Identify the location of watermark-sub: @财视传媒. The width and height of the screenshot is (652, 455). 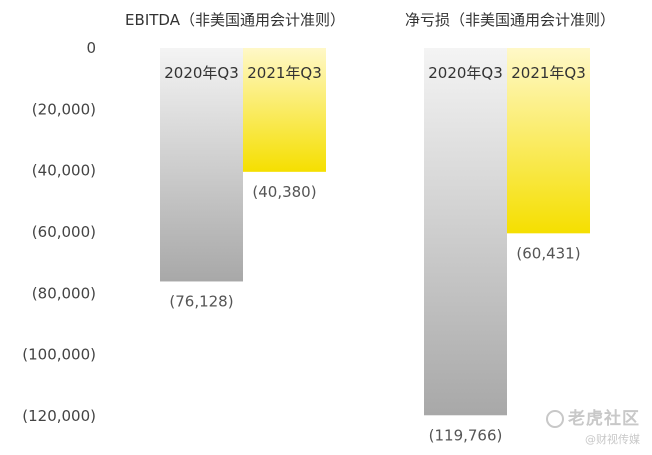
(612, 439).